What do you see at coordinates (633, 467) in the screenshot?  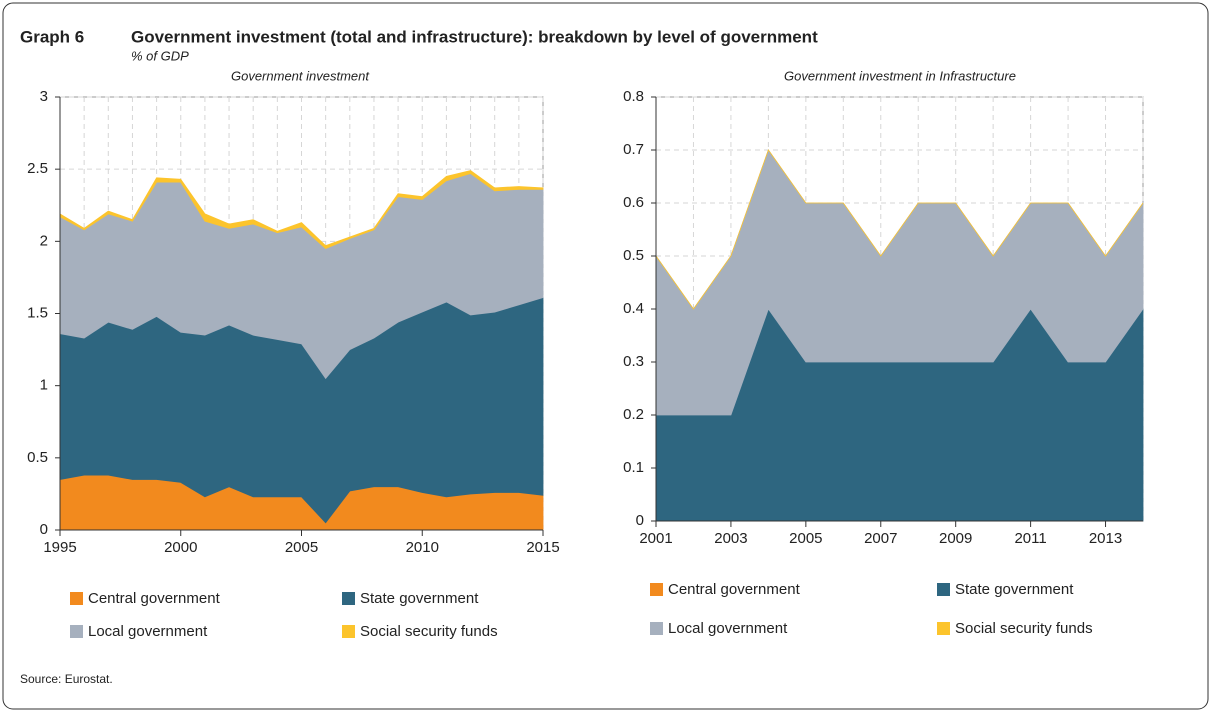 I see `y-tick-label: 0.1` at bounding box center [633, 467].